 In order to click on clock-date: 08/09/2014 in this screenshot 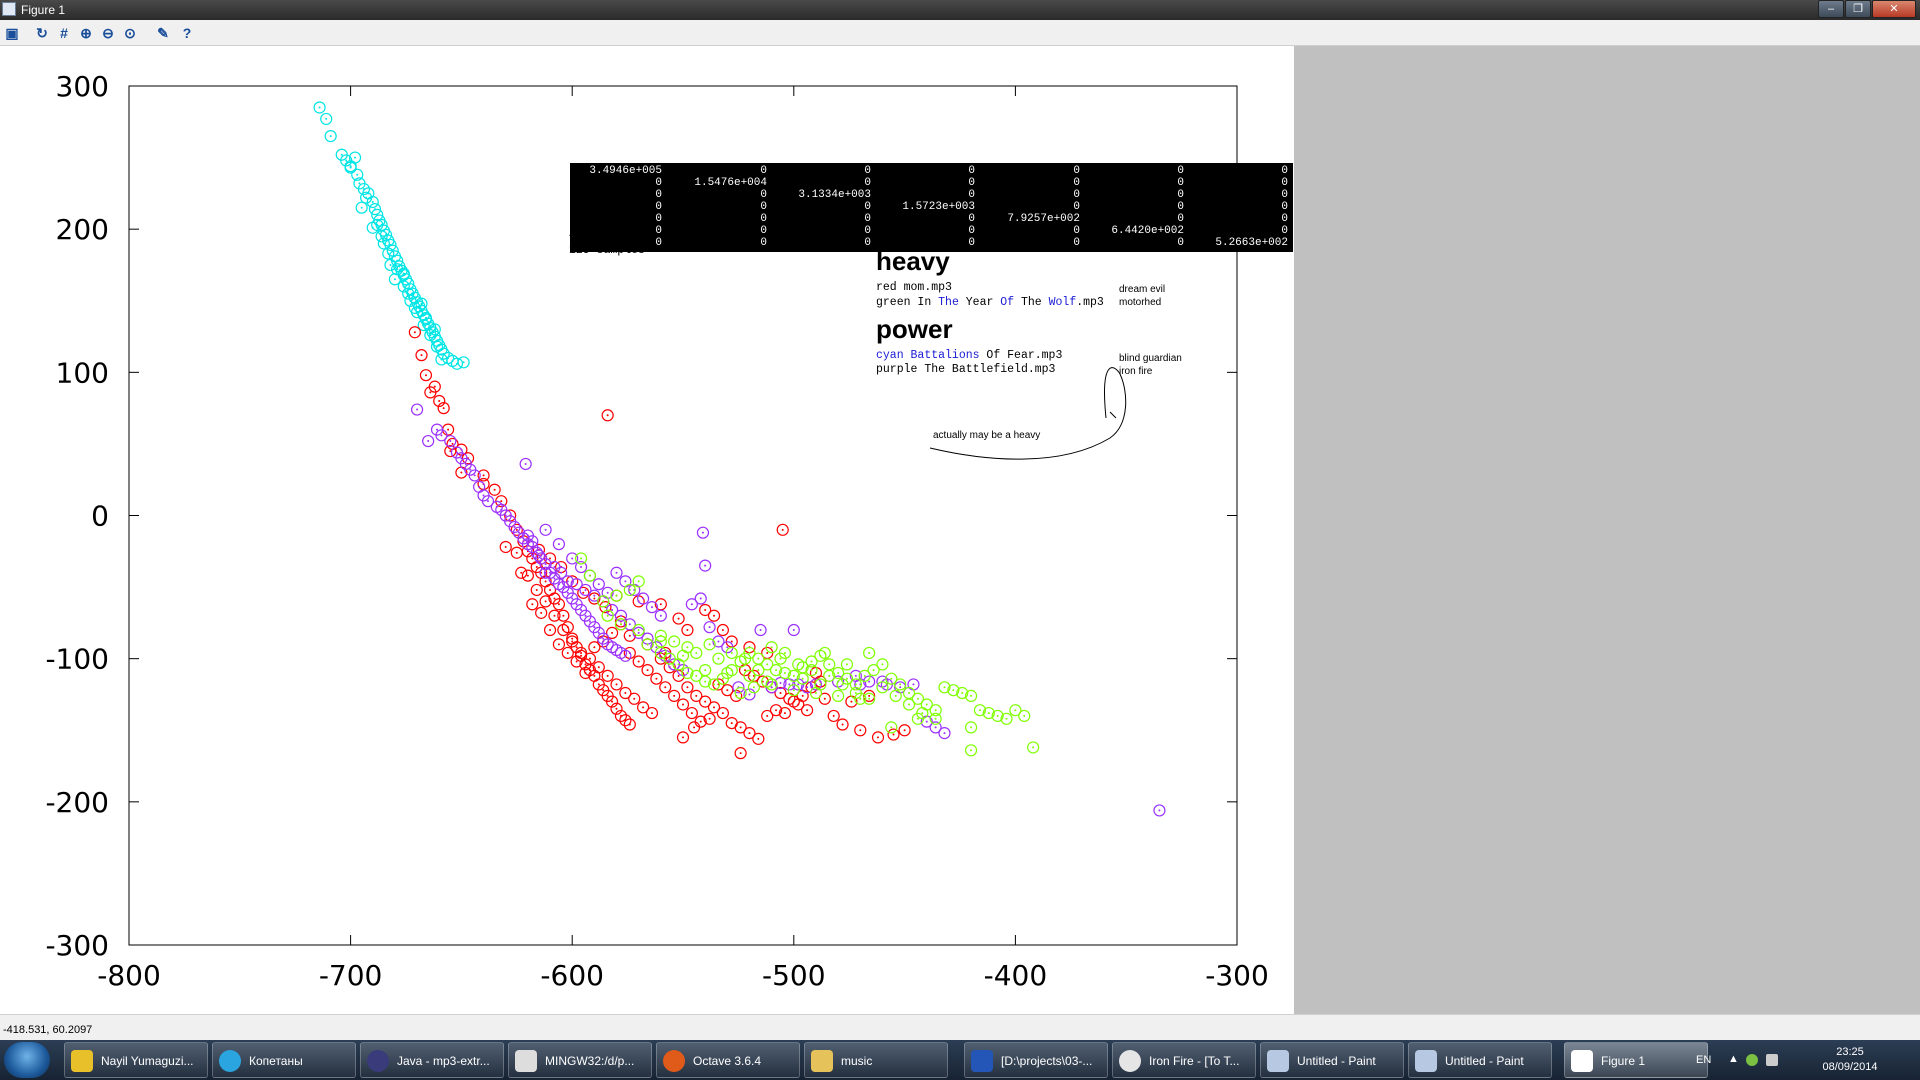, I will do `click(1850, 1067)`.